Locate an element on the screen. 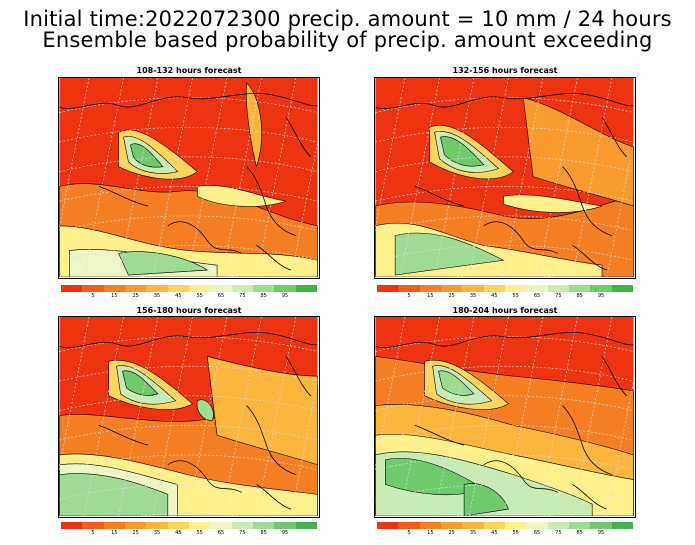 The image size is (695, 545). colorbar-labels-2: 5 15 25 35 45 55 65 75 85 95 is located at coordinates (505, 297).